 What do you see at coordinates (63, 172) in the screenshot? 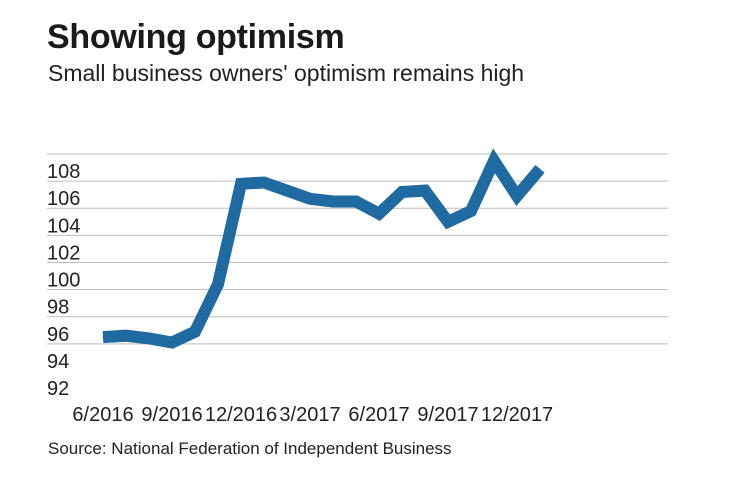
I see `y-tick-label: 108` at bounding box center [63, 172].